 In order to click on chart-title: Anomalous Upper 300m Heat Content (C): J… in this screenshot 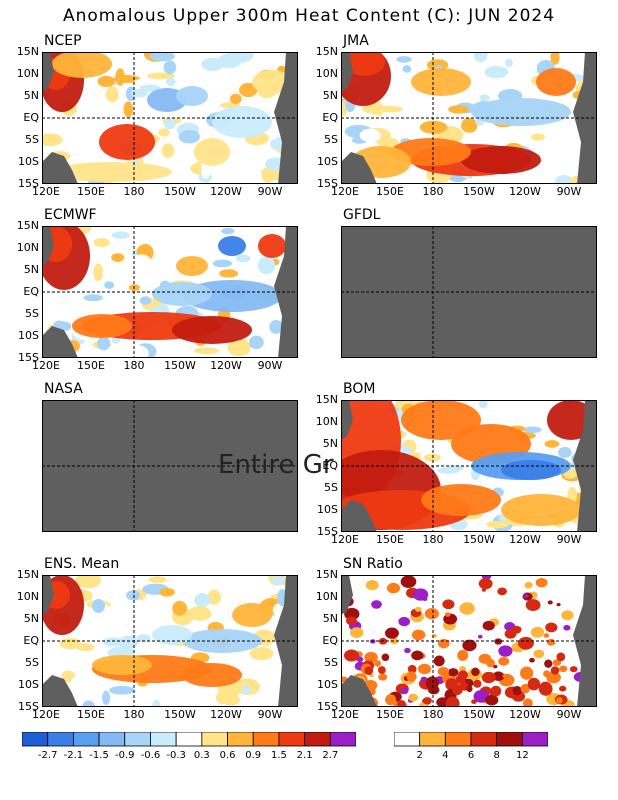, I will do `click(309, 16)`.